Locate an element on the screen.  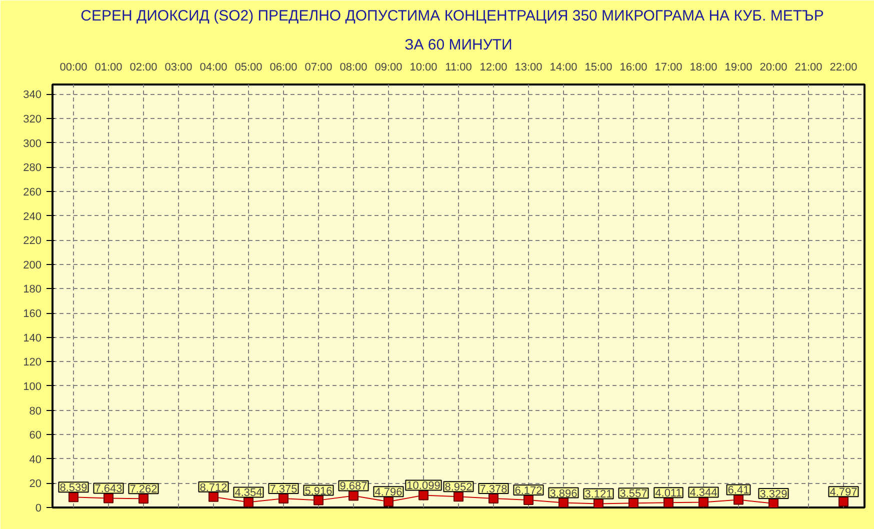
y-tick-label: 120 is located at coordinates (32, 362).